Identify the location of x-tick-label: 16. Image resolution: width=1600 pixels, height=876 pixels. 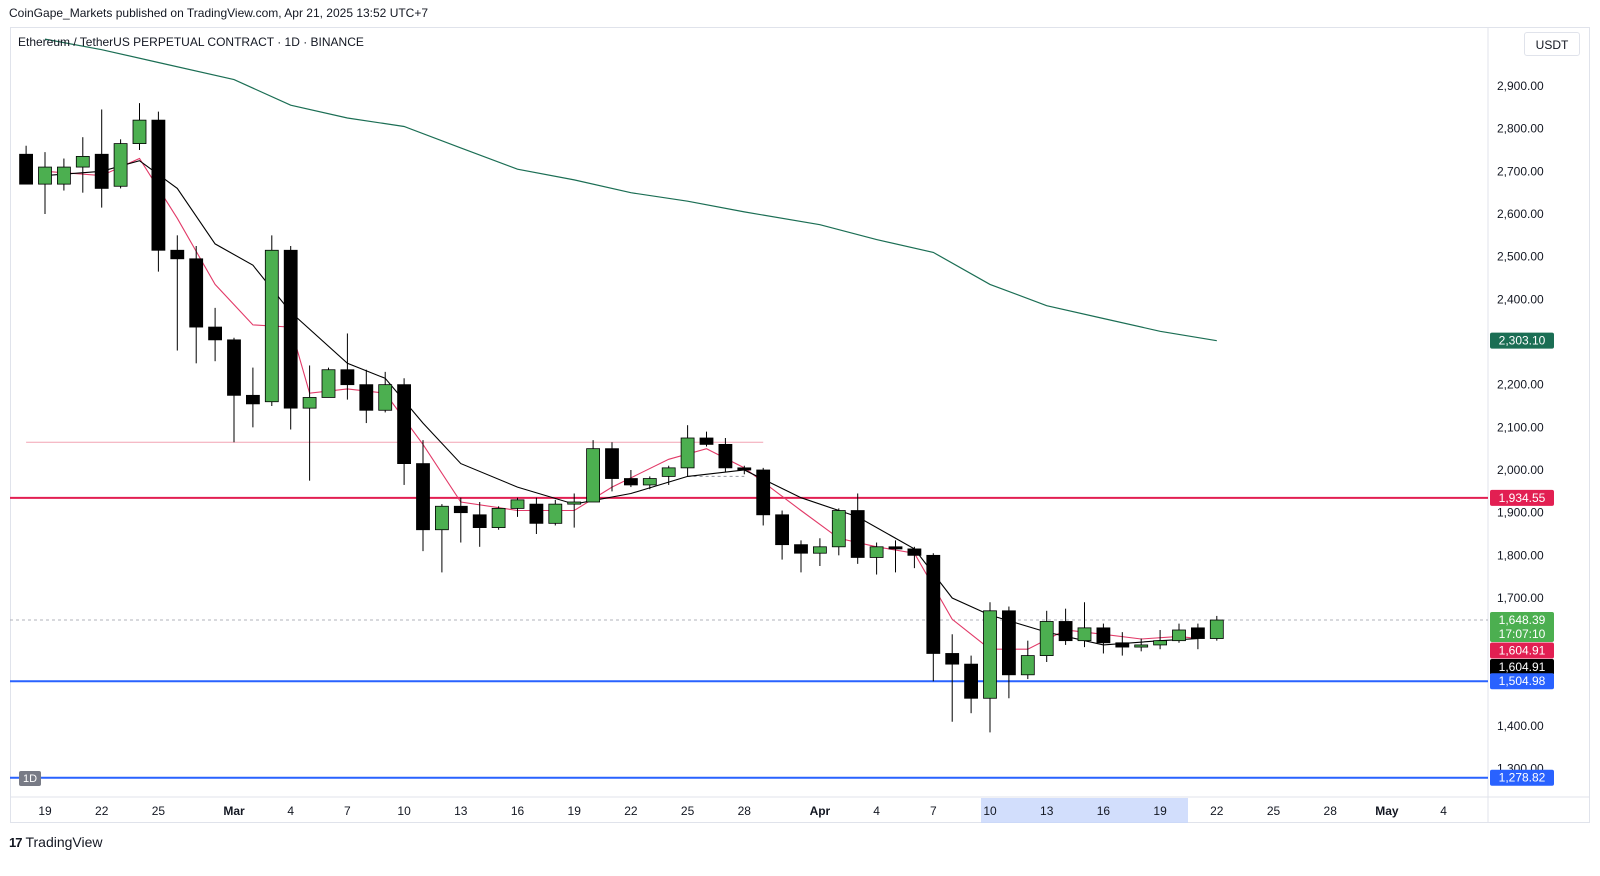
(518, 811).